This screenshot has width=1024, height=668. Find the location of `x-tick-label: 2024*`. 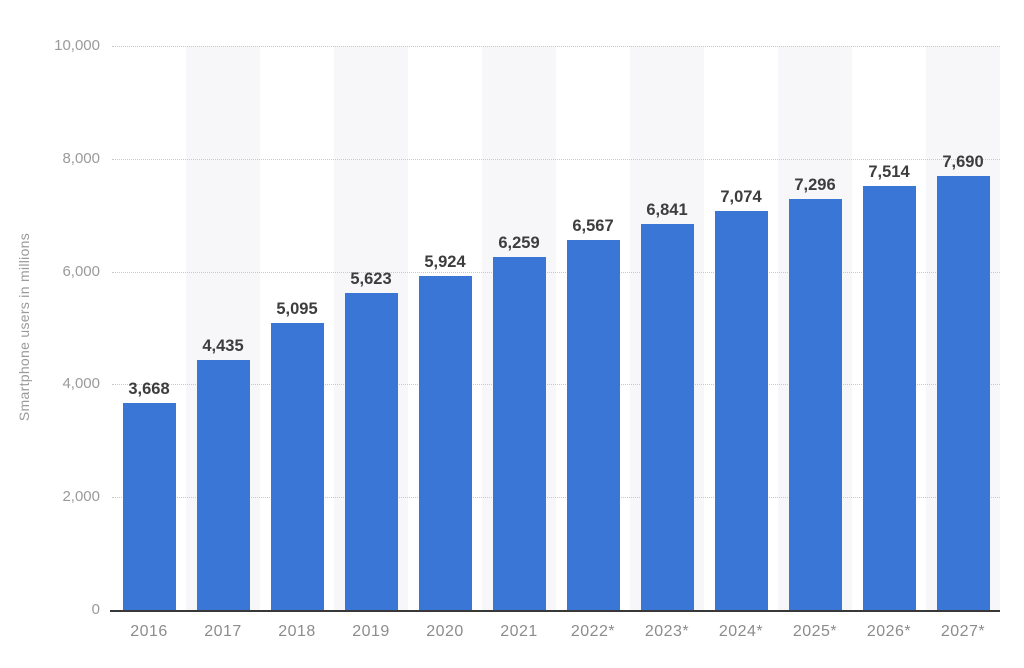

x-tick-label: 2024* is located at coordinates (741, 631).